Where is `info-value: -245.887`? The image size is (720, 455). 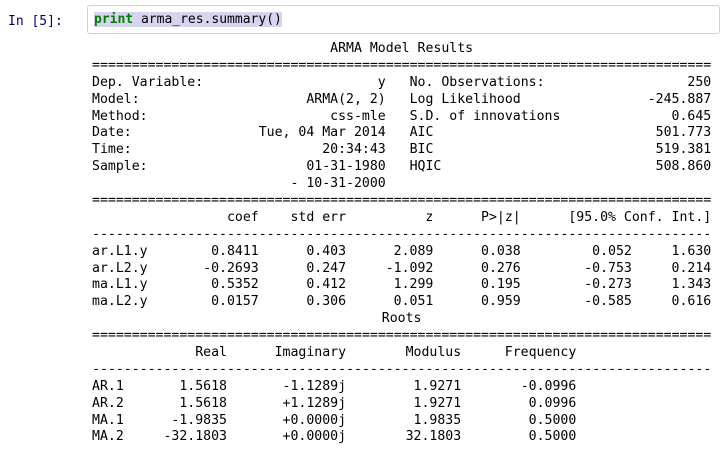
info-value: -245.887 is located at coordinates (679, 99).